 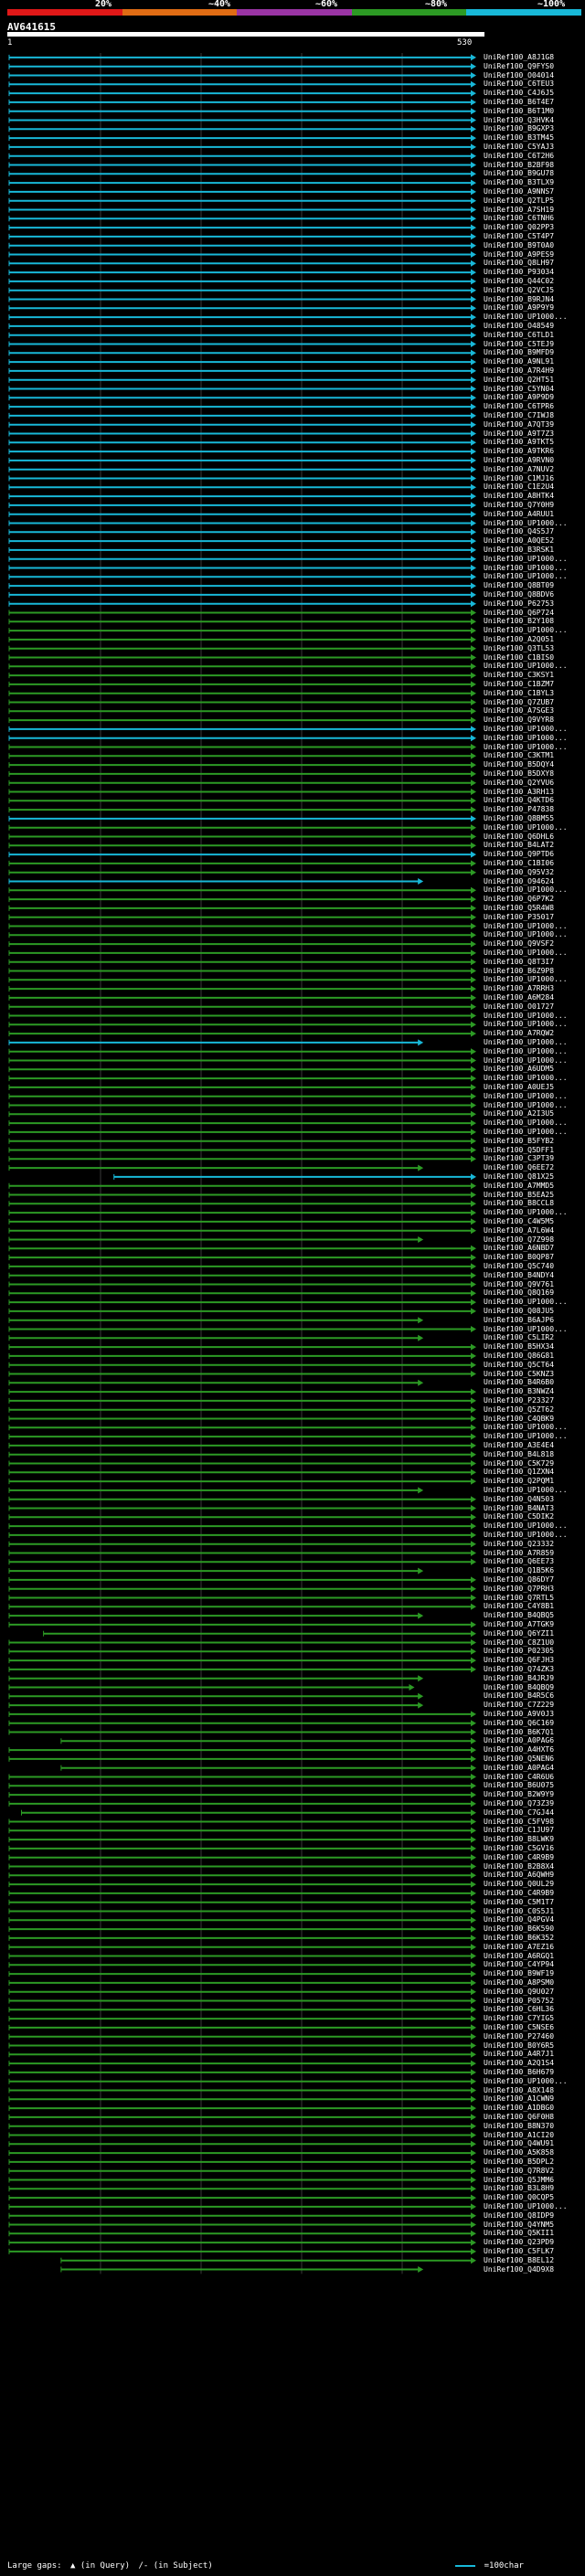 I want to click on hit-label: UniRef100_A2Q051, so click(x=519, y=639).